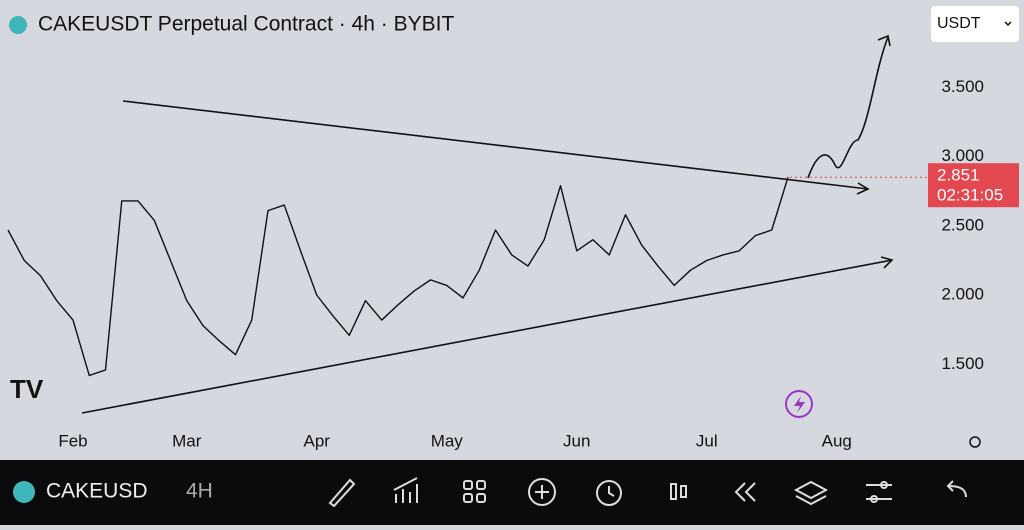  I want to click on add-tool, so click(542, 492).